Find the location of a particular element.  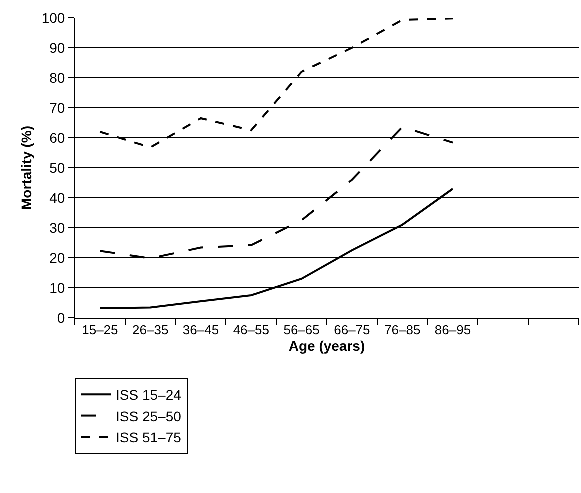

y-tick-label: 100 is located at coordinates (54, 18).